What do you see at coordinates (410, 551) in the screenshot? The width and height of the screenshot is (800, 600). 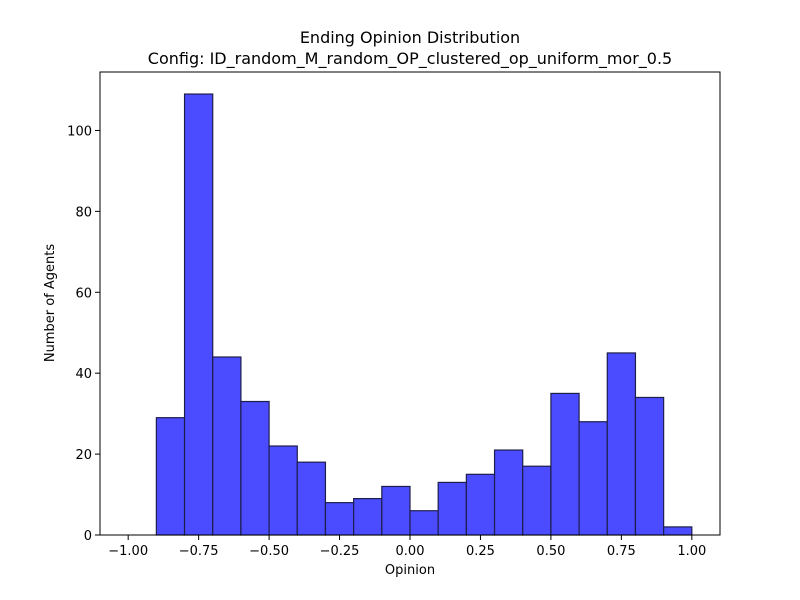 I see `x-tick-label: 0.00` at bounding box center [410, 551].